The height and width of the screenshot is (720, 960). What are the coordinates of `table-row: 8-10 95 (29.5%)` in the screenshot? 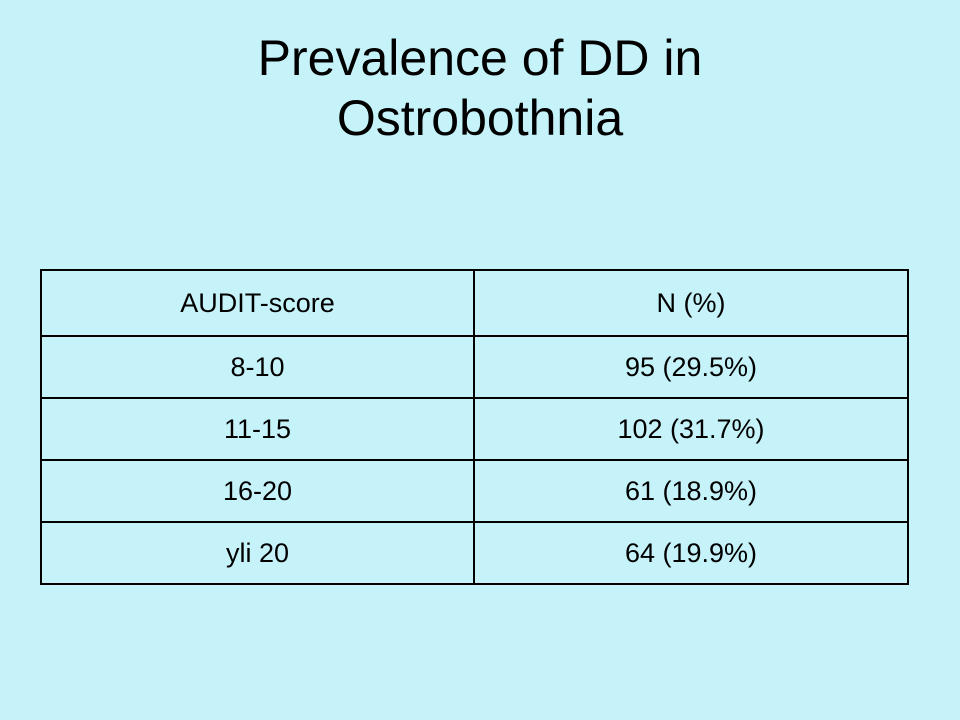 It's located at (474, 367).